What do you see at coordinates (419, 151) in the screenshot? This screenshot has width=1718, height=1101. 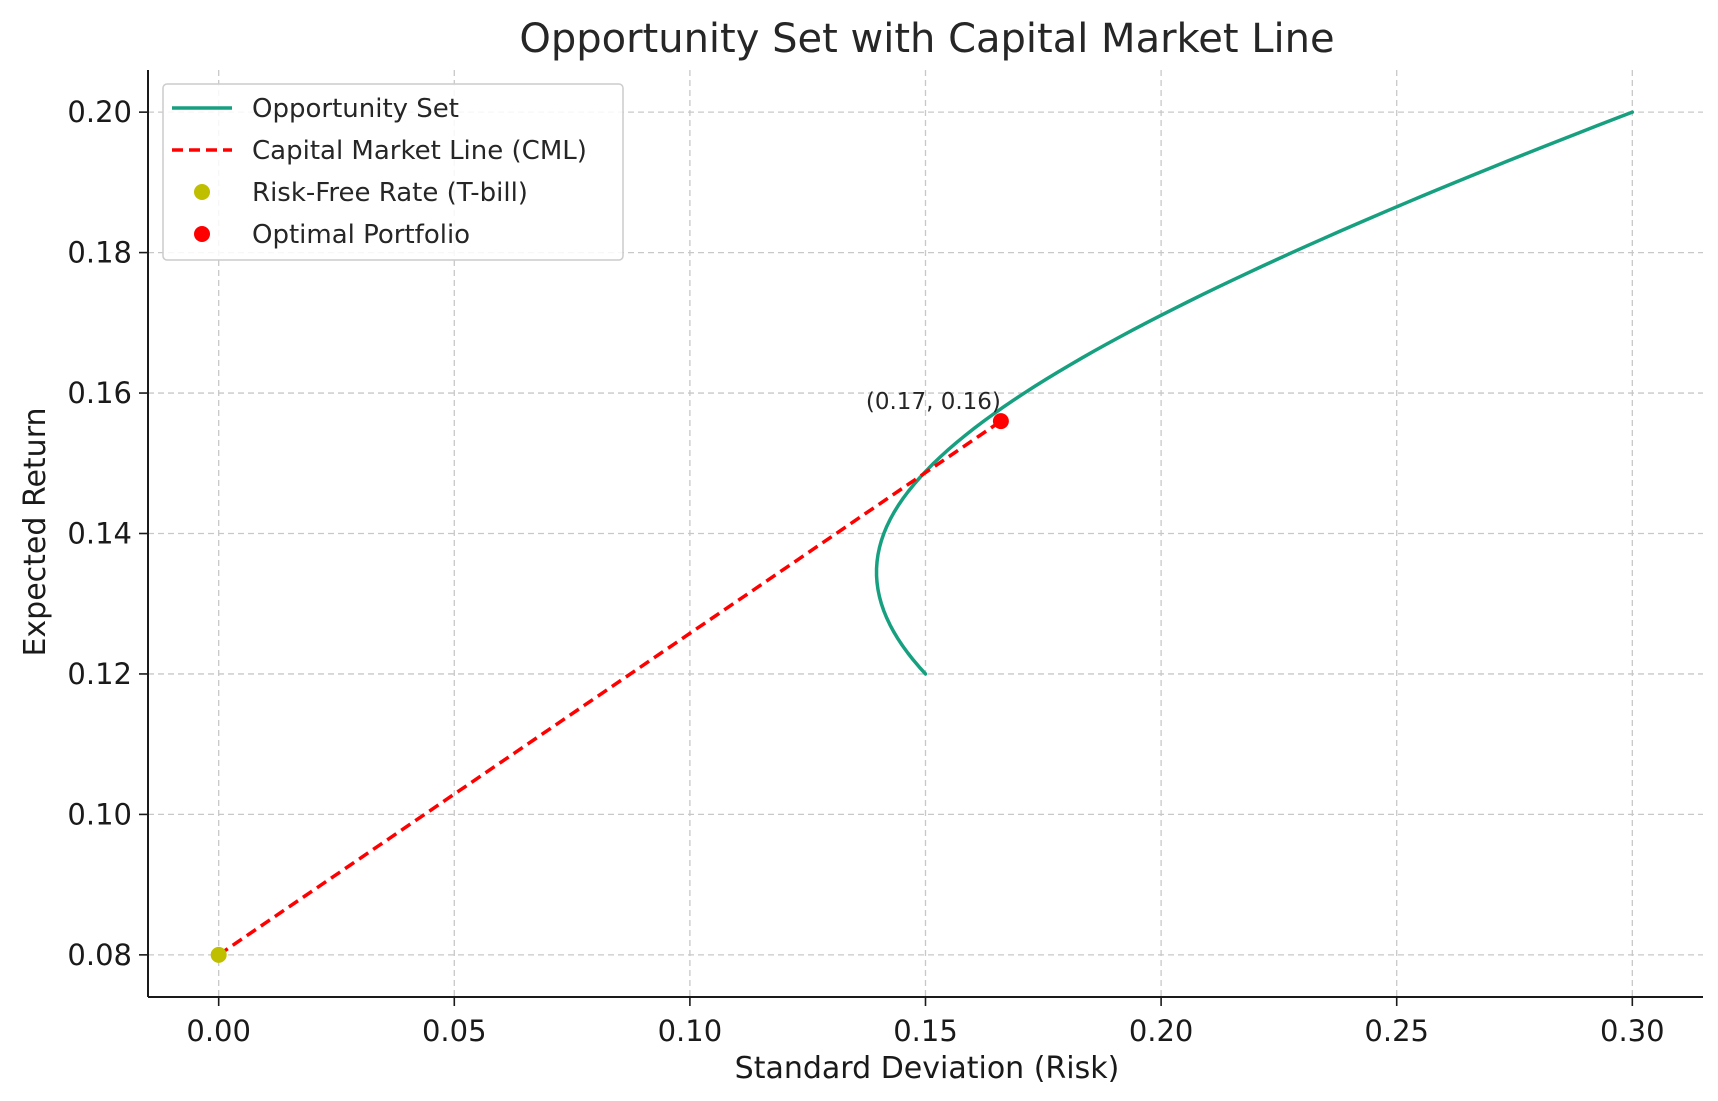 I see `legend-label-cml: Capital Market Line (CML)` at bounding box center [419, 151].